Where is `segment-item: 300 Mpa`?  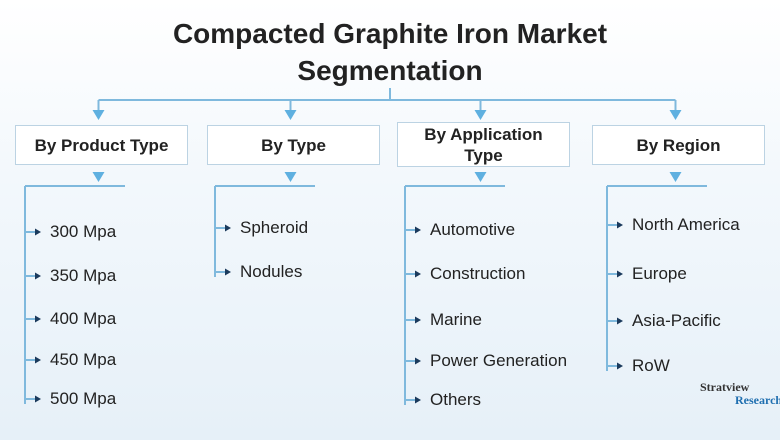
segment-item: 300 Mpa is located at coordinates (83, 231).